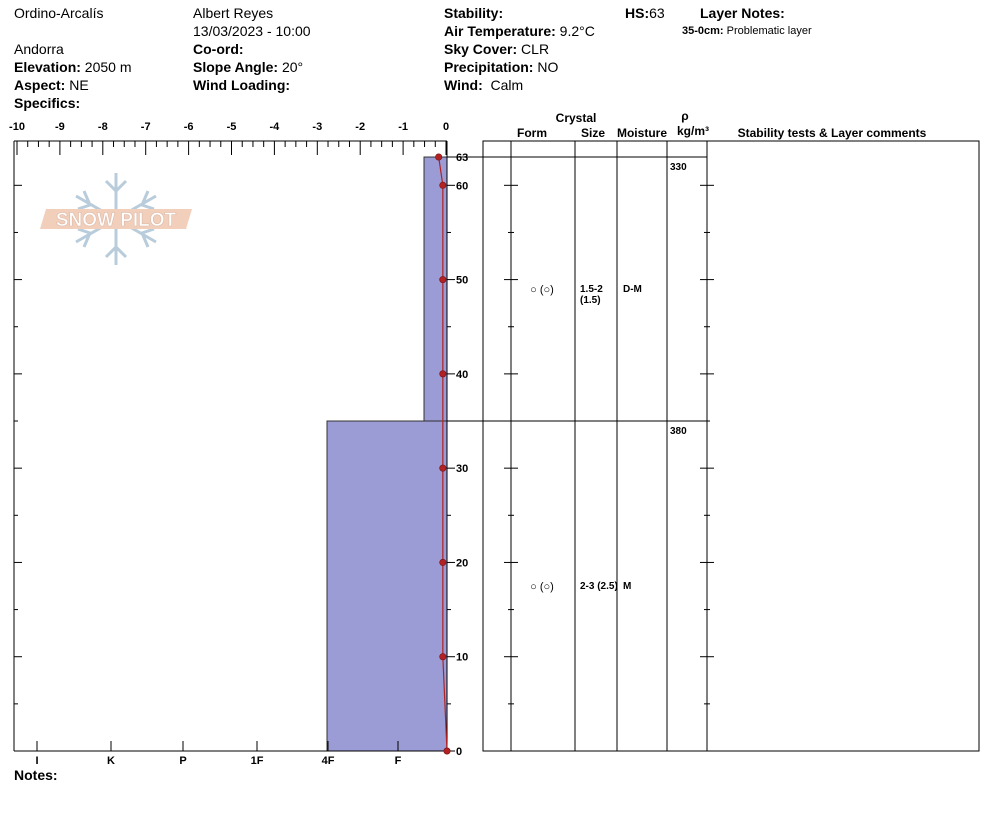  I want to click on air-temp-value: 9.2°C, so click(577, 31).